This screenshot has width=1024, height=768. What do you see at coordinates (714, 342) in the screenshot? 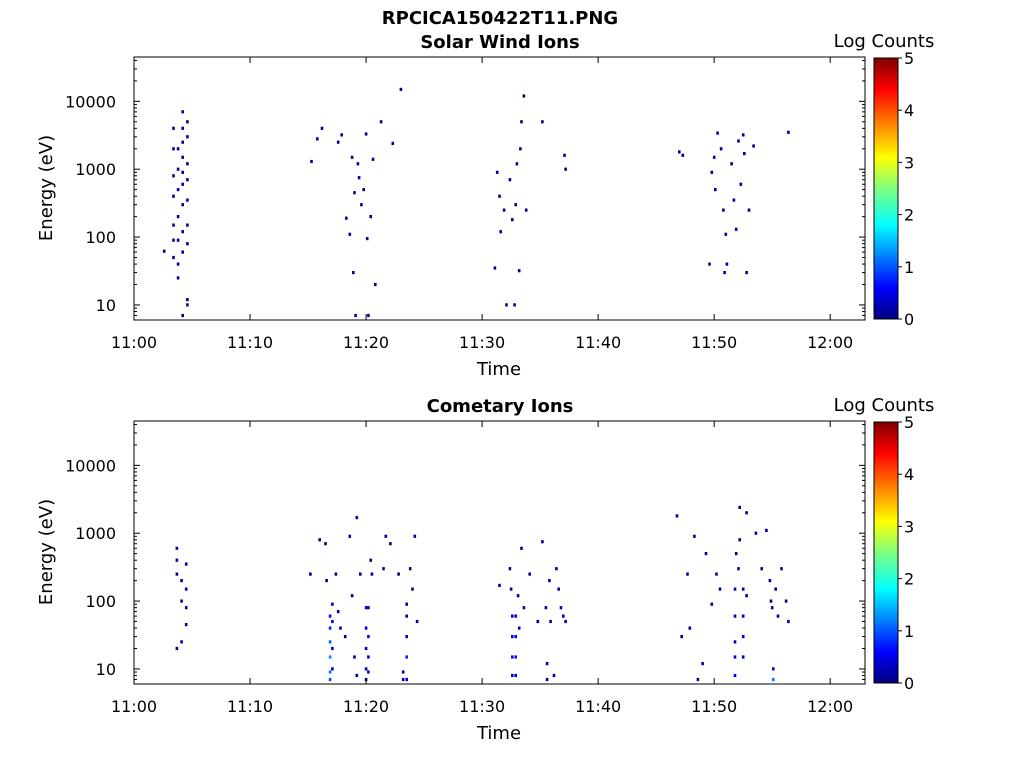
I see `x-tick-label: 11:50` at bounding box center [714, 342].